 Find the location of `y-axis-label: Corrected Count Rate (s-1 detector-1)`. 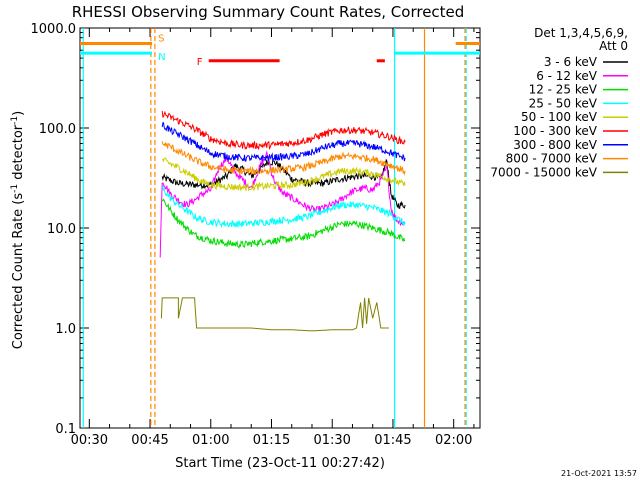

y-axis-label: Corrected Count Rate (s-1 detector-1) is located at coordinates (18, 230).